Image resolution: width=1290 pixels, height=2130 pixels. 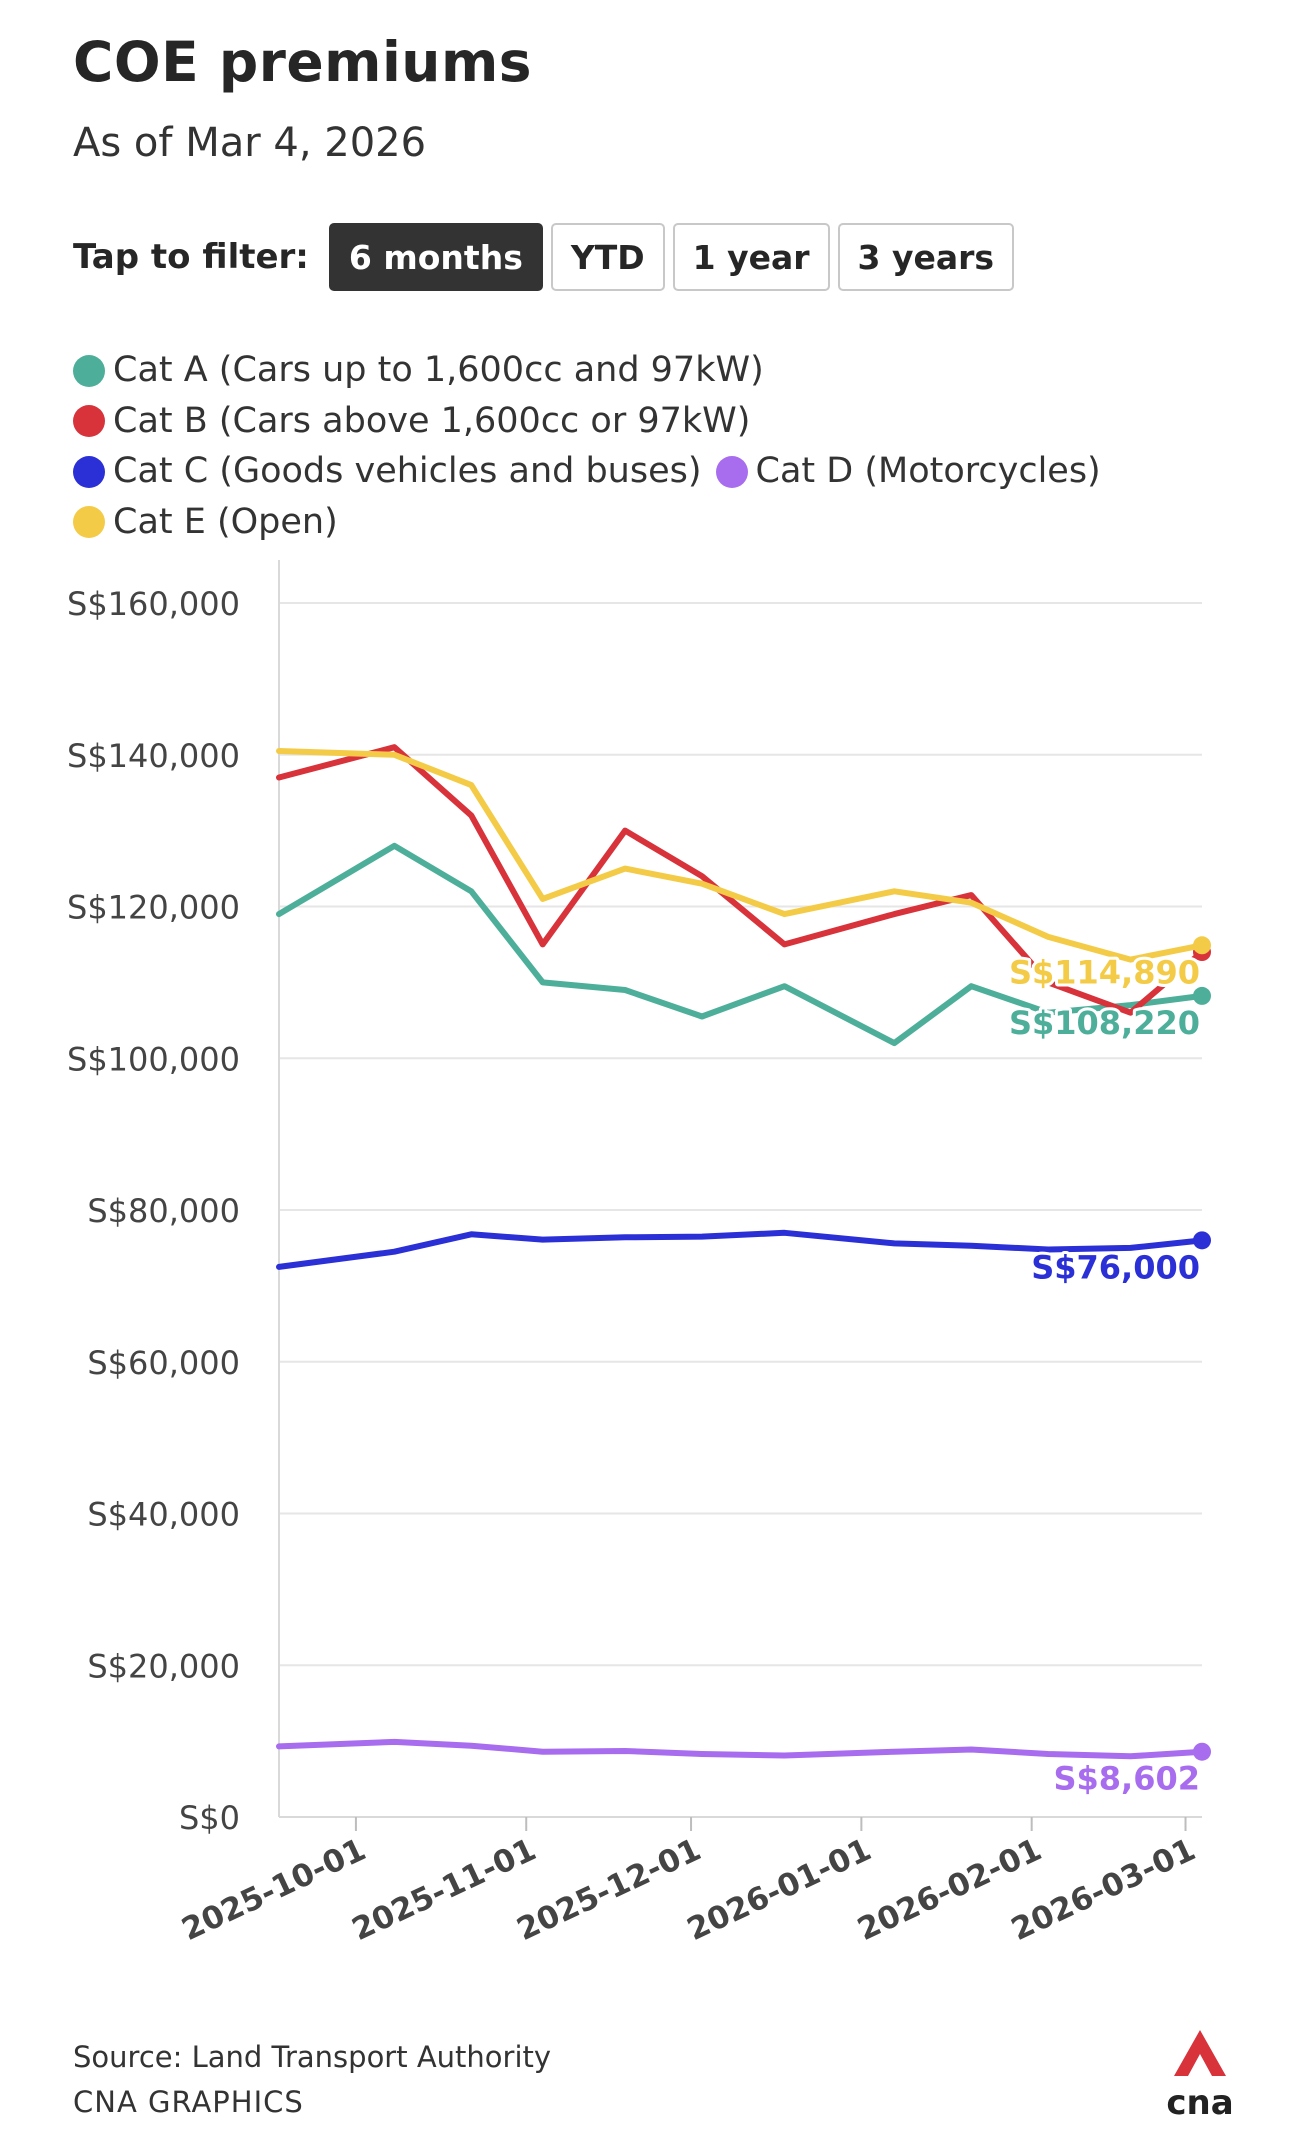 I want to click on series-end-label: S$8,602, so click(x=1126, y=1779).